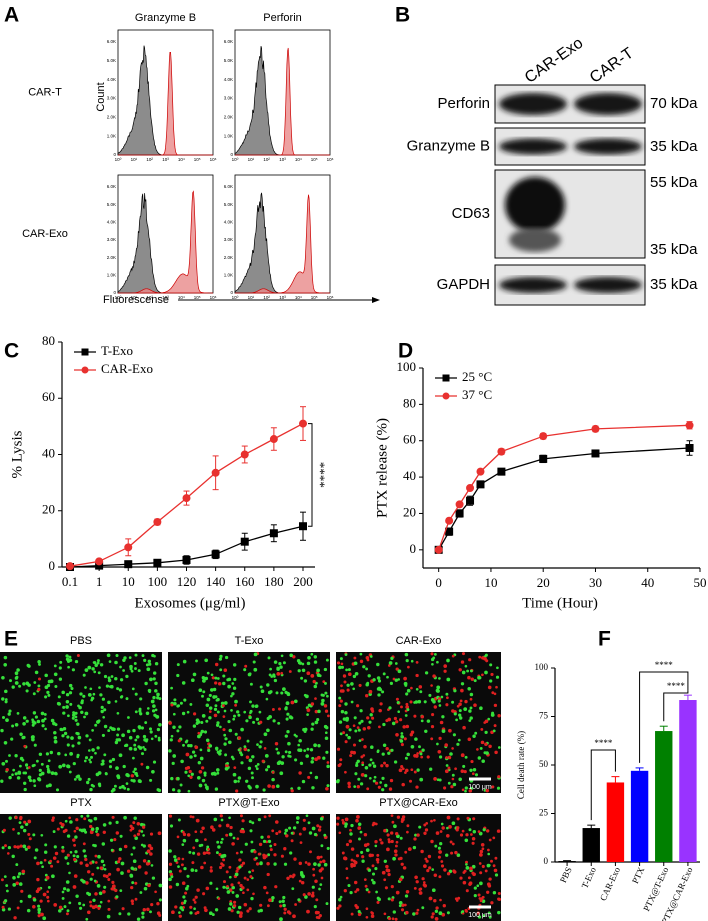 Image resolution: width=708 pixels, height=921 pixels. What do you see at coordinates (249, 641) in the screenshot?
I see `condition-label: T-Exo` at bounding box center [249, 641].